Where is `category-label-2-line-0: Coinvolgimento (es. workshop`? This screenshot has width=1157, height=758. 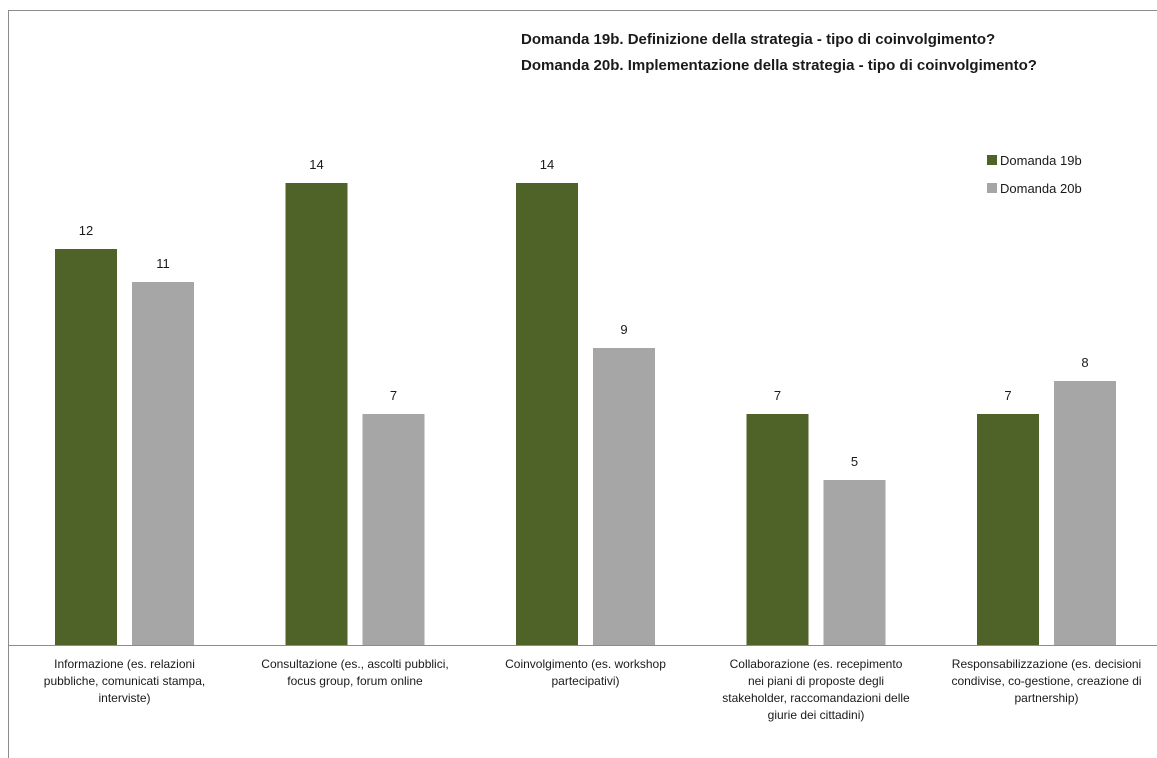
category-label-2-line-0: Coinvolgimento (es. workshop is located at coordinates (585, 664).